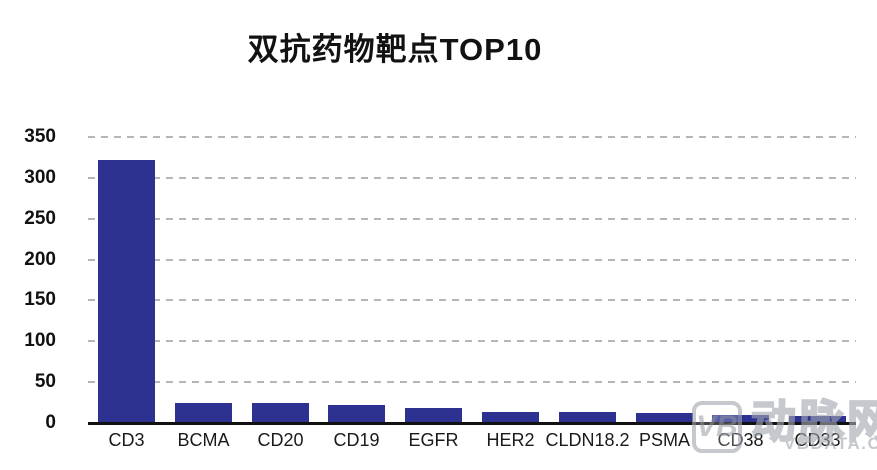 The image size is (877, 470). Describe the element at coordinates (40, 259) in the screenshot. I see `y-axis-tick-label: 200` at that location.